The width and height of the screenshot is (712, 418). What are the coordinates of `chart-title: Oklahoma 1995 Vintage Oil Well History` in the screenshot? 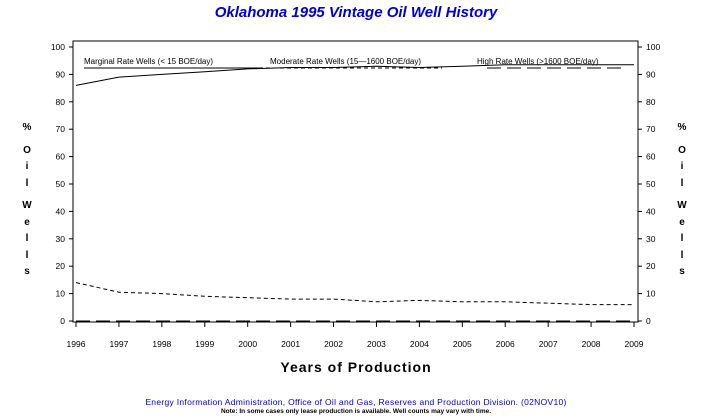 It's located at (356, 12).